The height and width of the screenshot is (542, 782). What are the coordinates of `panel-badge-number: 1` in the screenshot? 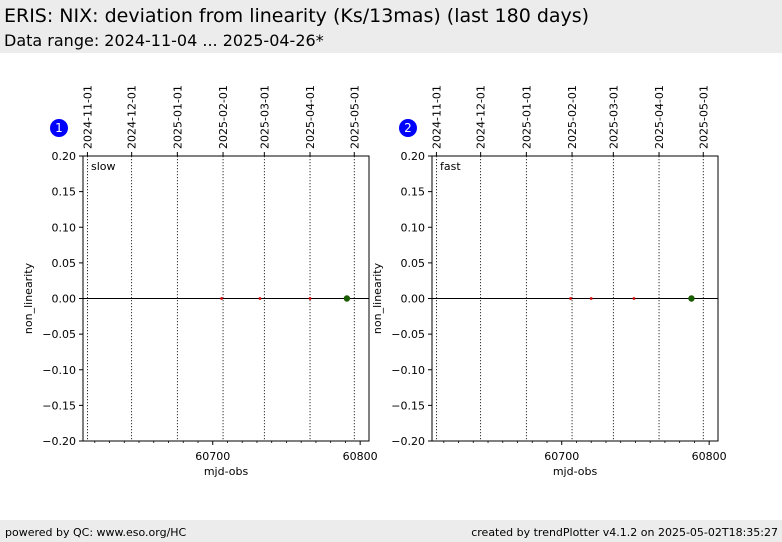 It's located at (59, 128).